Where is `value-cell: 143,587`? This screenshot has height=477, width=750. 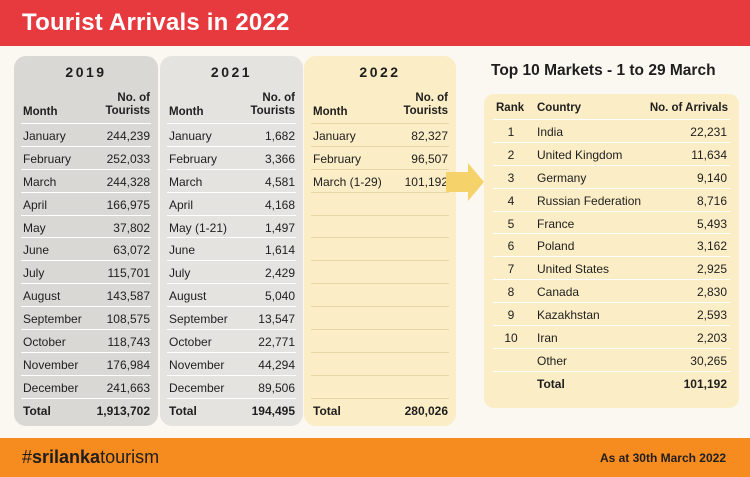
value-cell: 143,587 is located at coordinates (128, 296).